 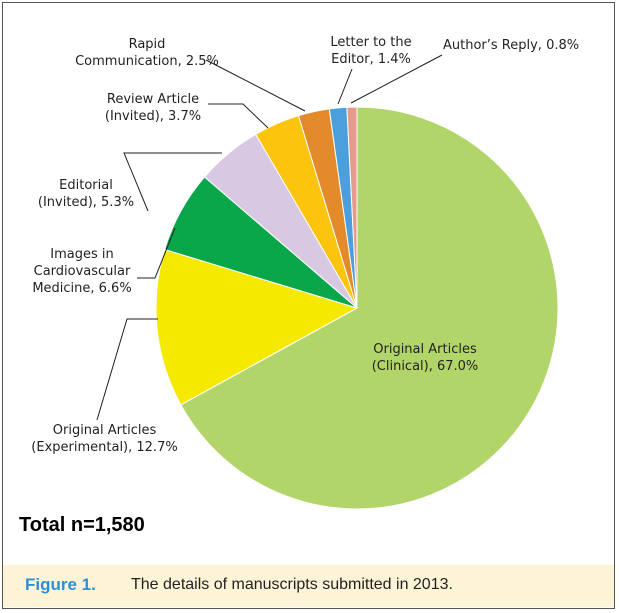 What do you see at coordinates (371, 51) in the screenshot?
I see `slice-label-7: Letter to the Editor, 1.4%` at bounding box center [371, 51].